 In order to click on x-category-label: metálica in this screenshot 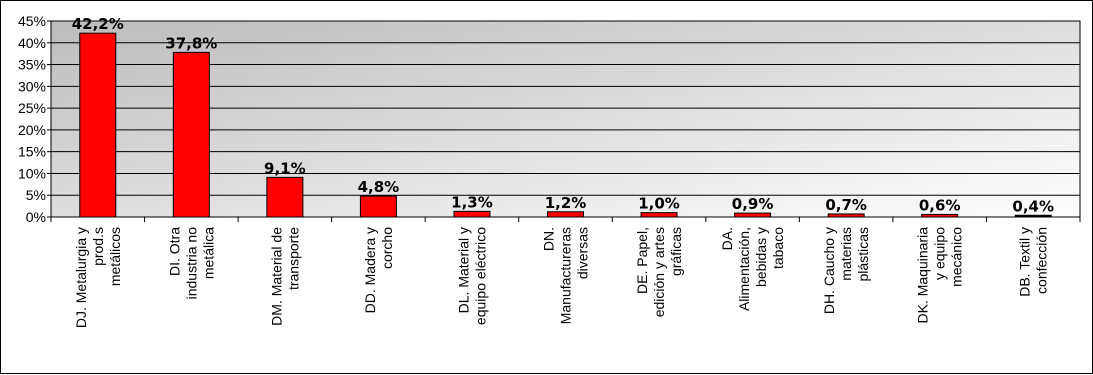, I will do `click(208, 253)`.